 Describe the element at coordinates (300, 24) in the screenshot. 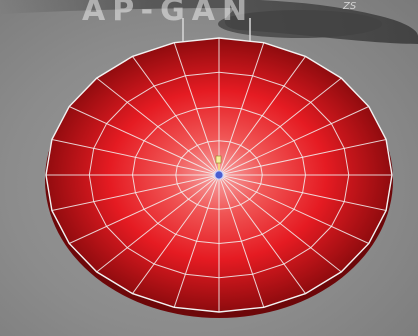

I see `finger-shadow` at that location.